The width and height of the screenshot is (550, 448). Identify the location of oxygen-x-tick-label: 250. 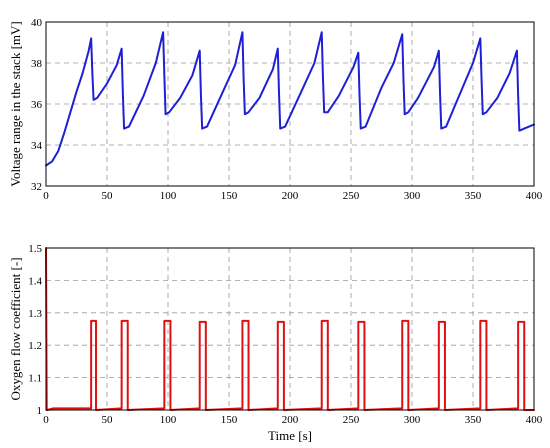
(351, 420).